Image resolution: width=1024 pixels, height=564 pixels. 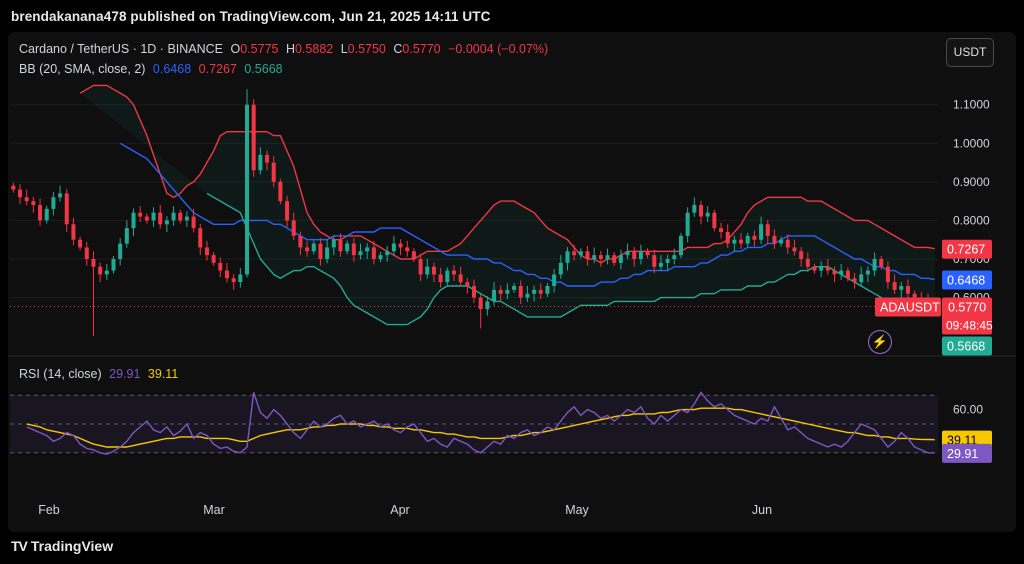 What do you see at coordinates (100, 374) in the screenshot?
I see `rsi-legend: RSI (14, close) 29.91 39.11` at bounding box center [100, 374].